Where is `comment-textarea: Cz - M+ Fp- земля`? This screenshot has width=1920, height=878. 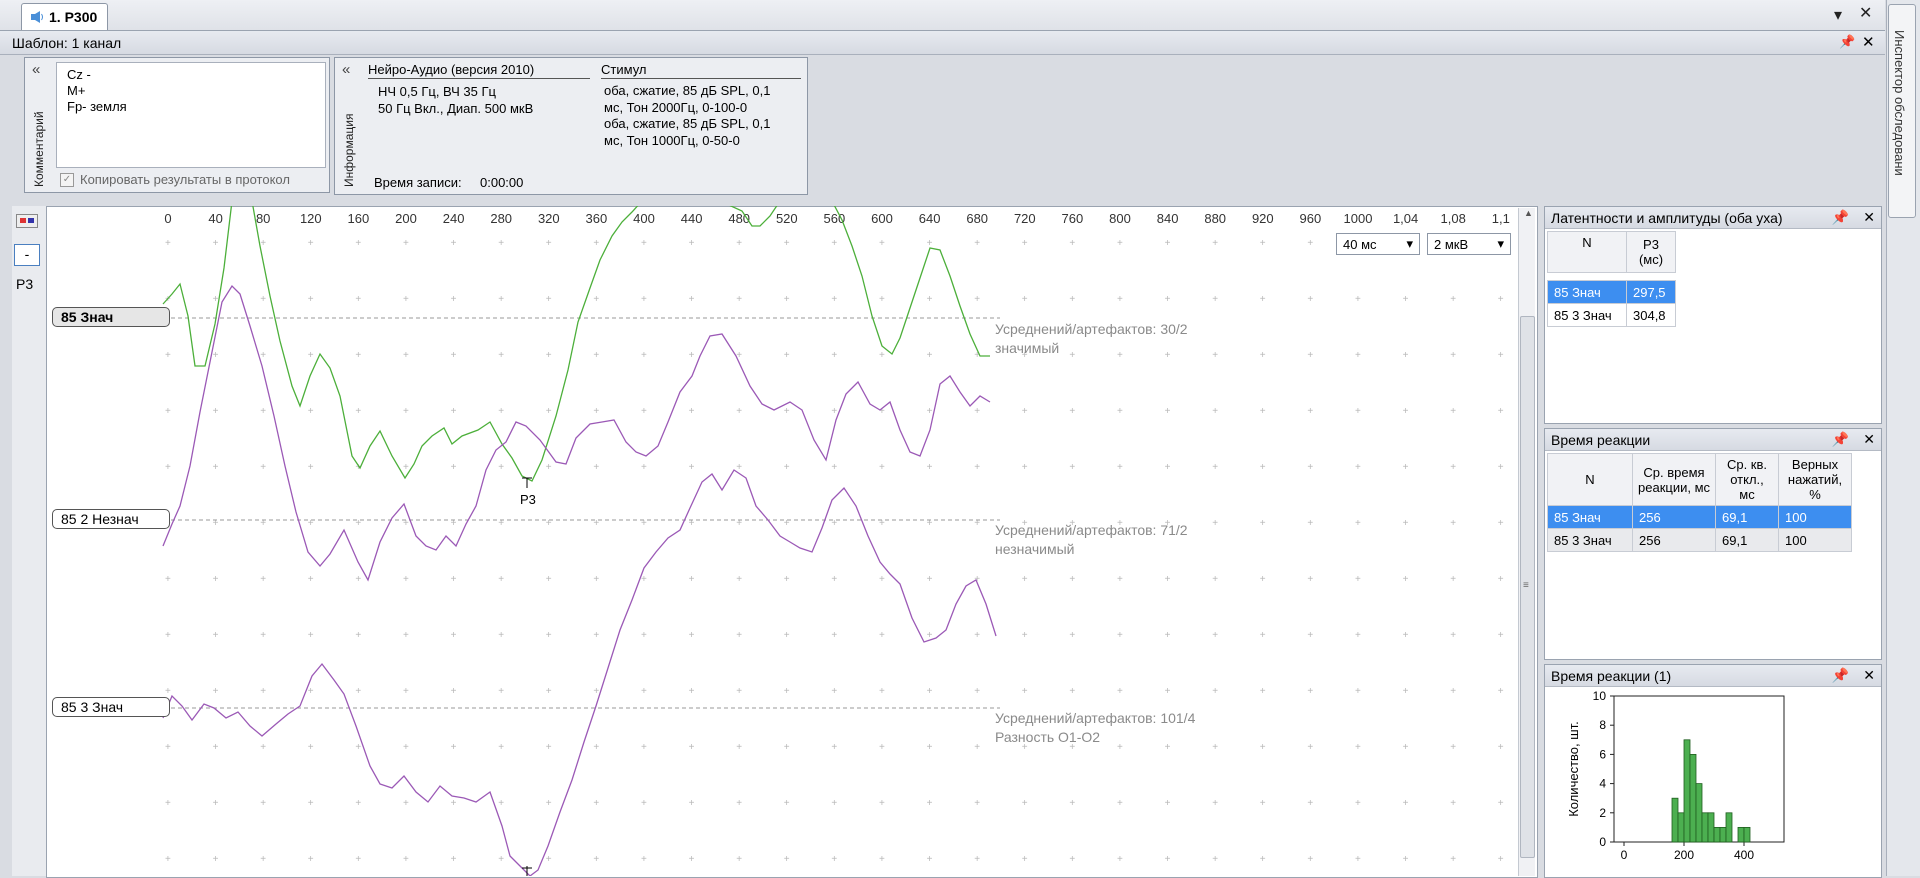
comment-textarea: Cz - M+ Fp- земля is located at coordinates (191, 115).